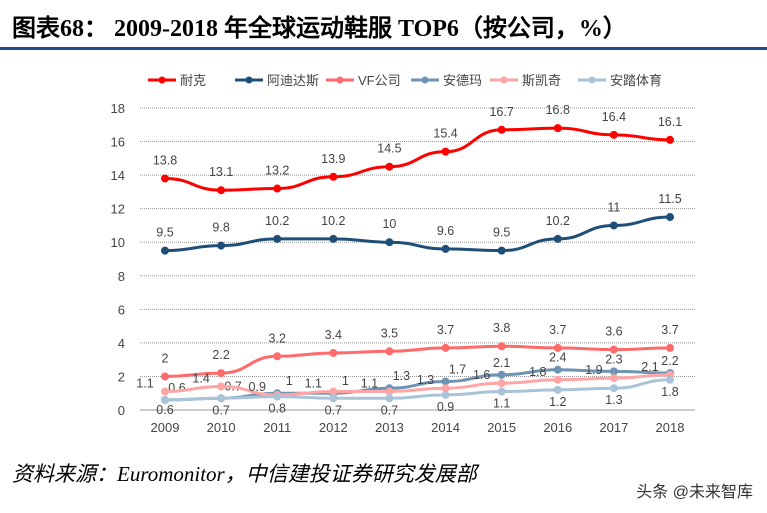  What do you see at coordinates (118, 142) in the screenshot?
I see `y-tick-label: 16` at bounding box center [118, 142].